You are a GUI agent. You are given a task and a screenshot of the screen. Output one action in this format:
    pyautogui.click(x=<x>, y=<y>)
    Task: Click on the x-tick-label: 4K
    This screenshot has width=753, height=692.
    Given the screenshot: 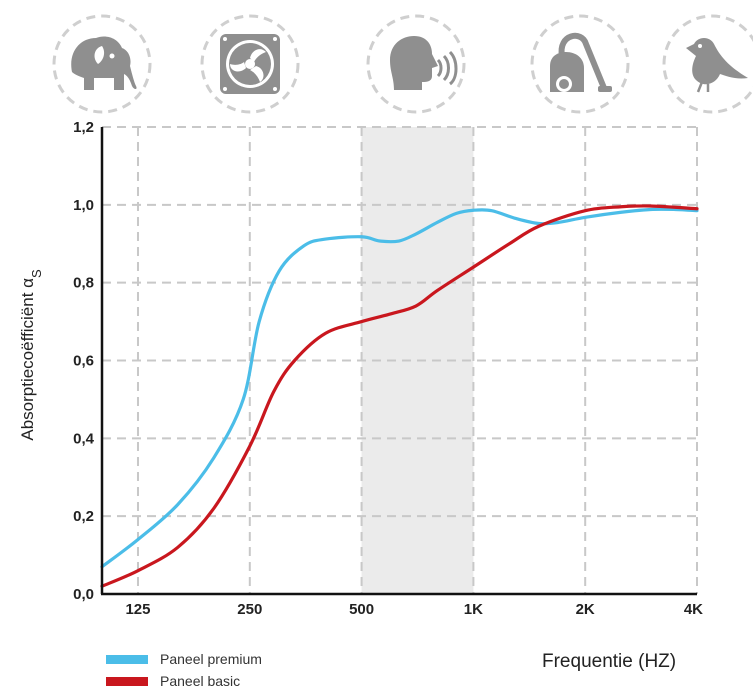 What is the action you would take?
    pyautogui.click(x=693, y=609)
    